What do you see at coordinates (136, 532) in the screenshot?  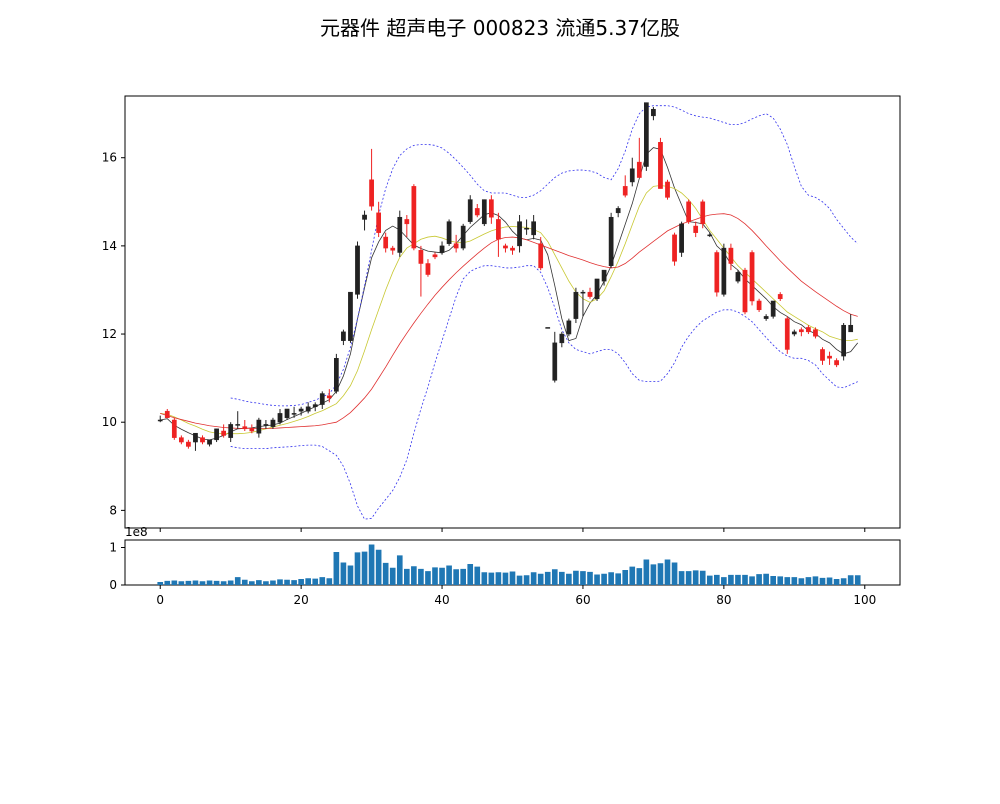 I see `volume-offset-label: 1e8` at bounding box center [136, 532].